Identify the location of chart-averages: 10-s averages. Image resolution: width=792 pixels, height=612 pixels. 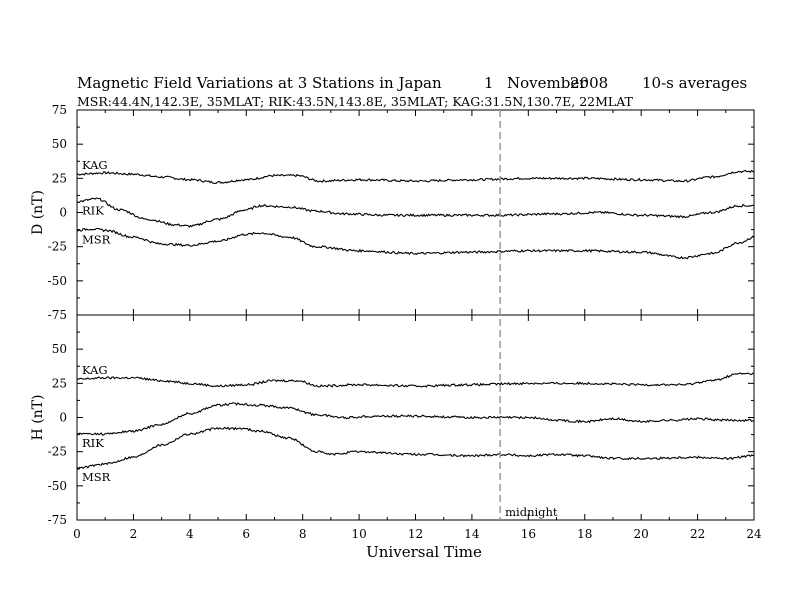
(694, 83).